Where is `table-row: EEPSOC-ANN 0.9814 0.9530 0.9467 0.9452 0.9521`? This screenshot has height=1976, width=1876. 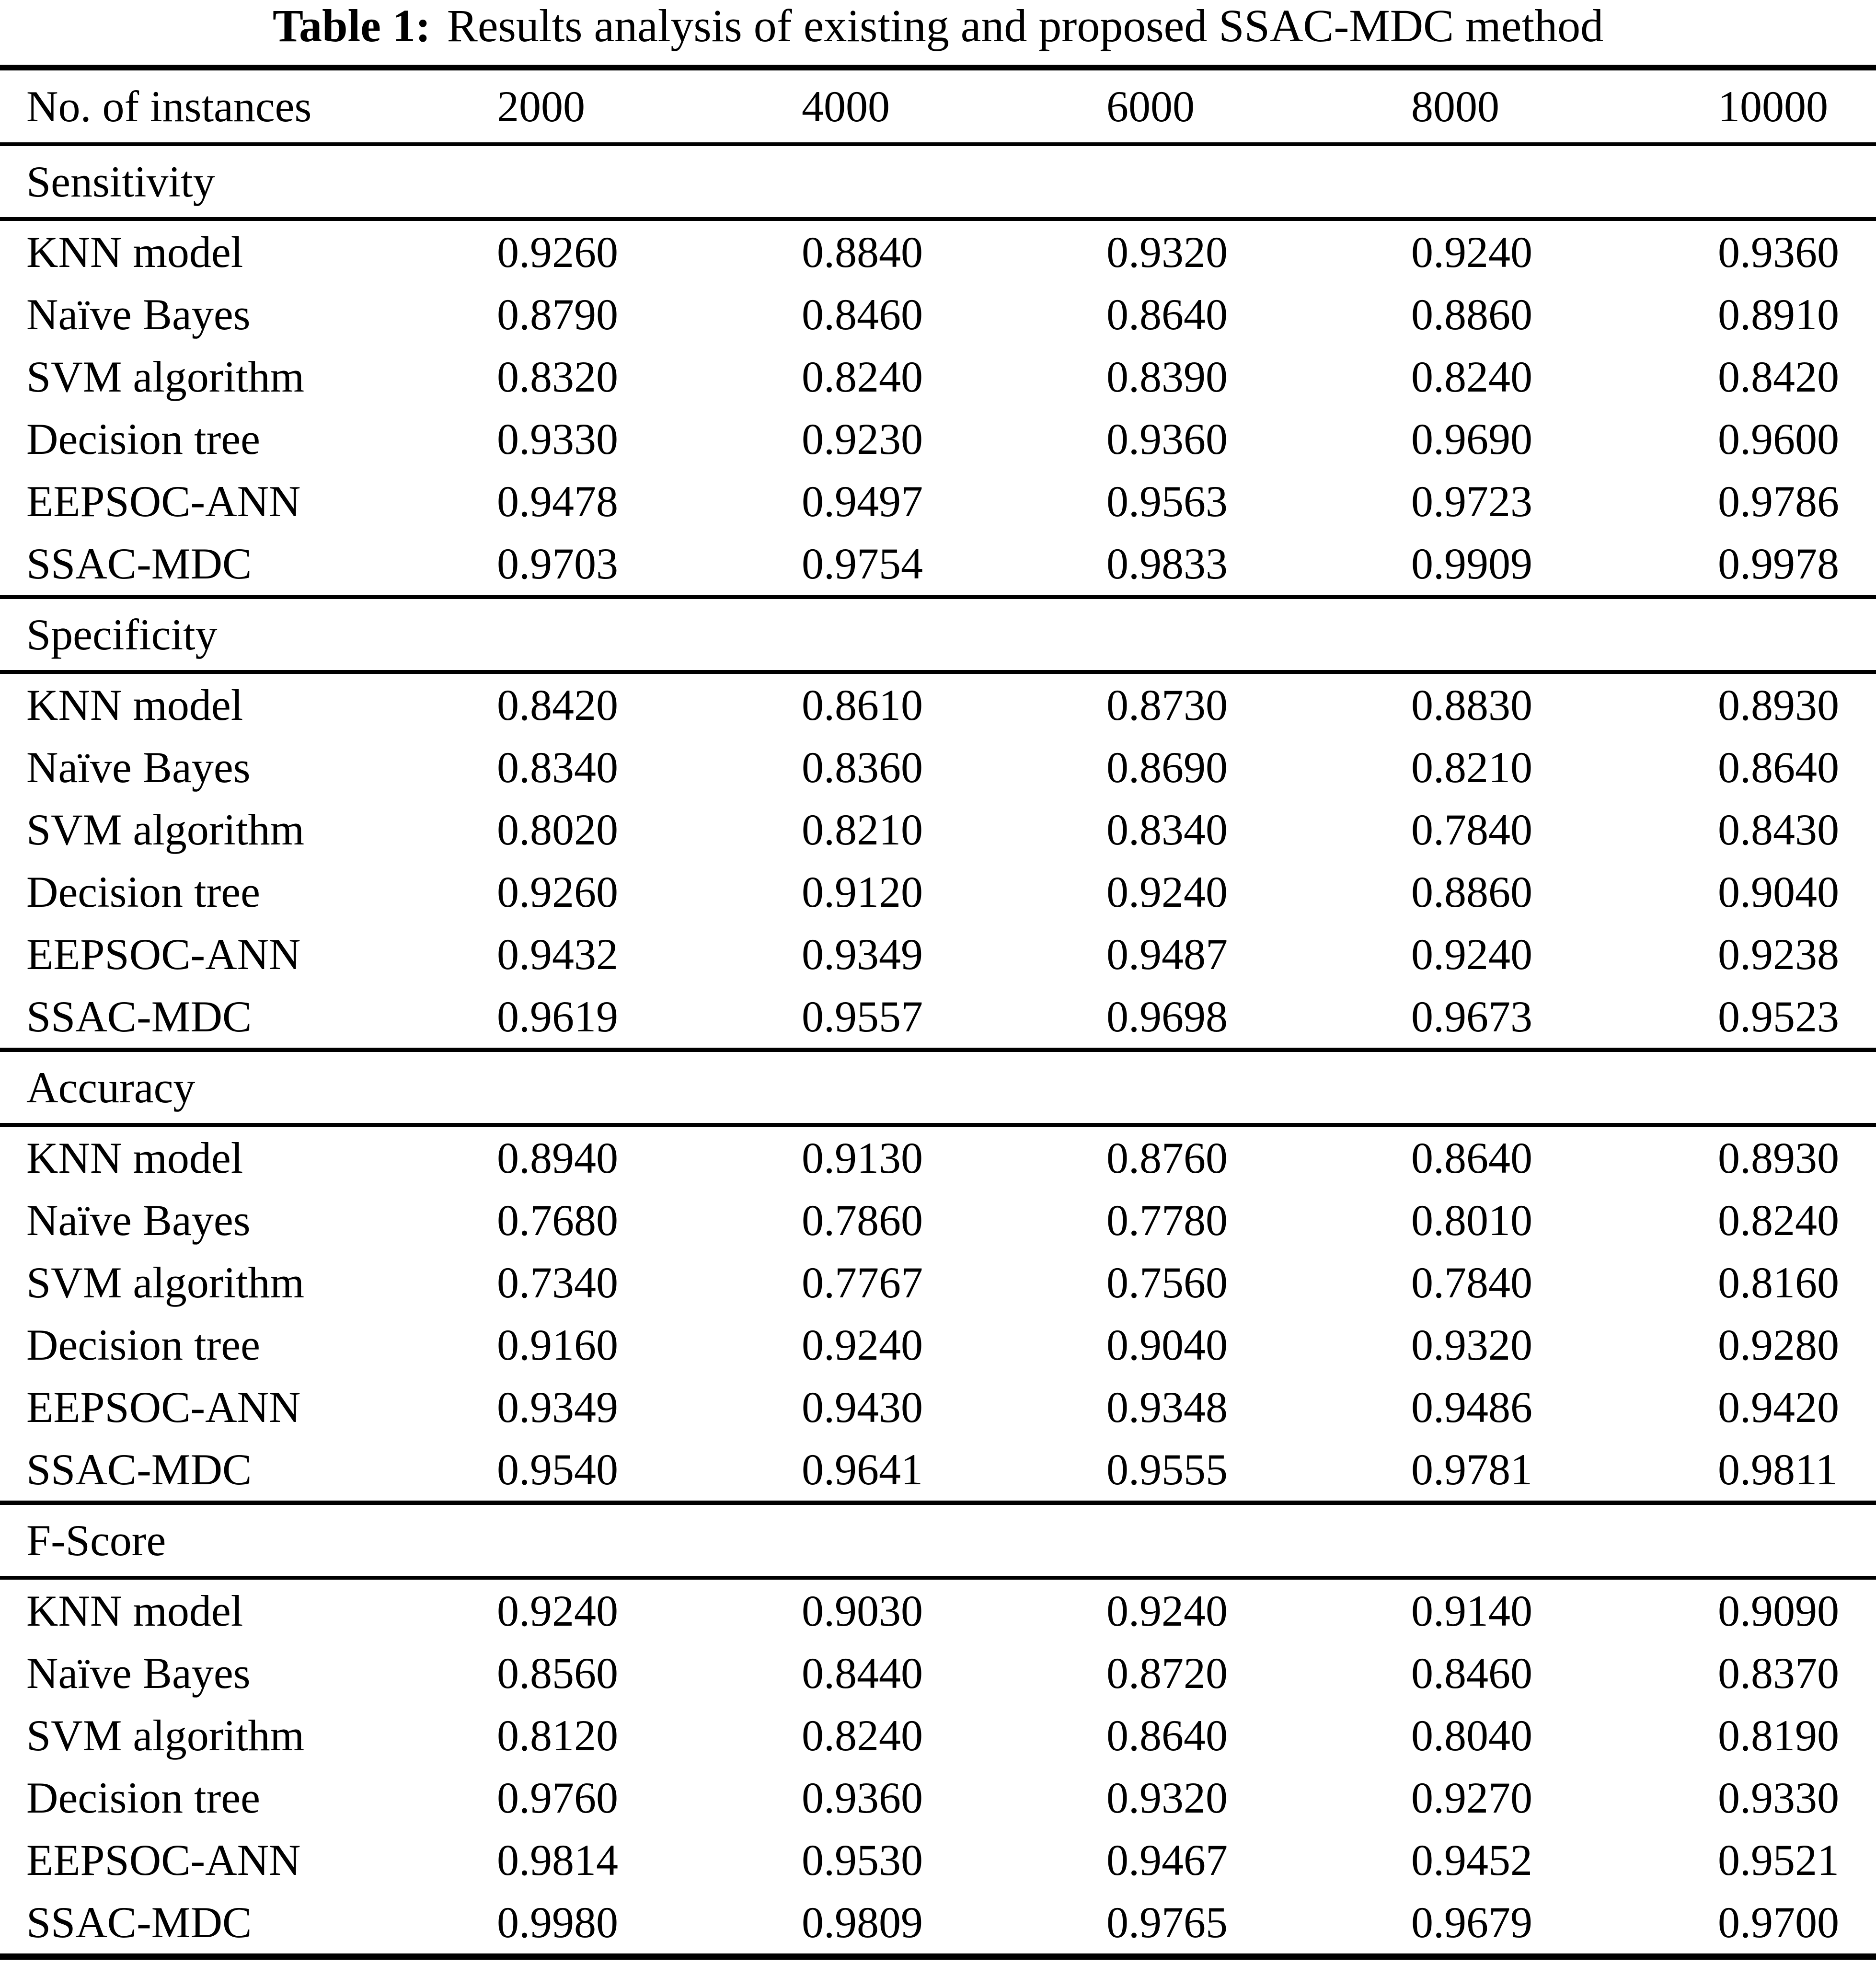 table-row: EEPSOC-ANN 0.9814 0.9530 0.9467 0.9452 0.9521 is located at coordinates (938, 1860).